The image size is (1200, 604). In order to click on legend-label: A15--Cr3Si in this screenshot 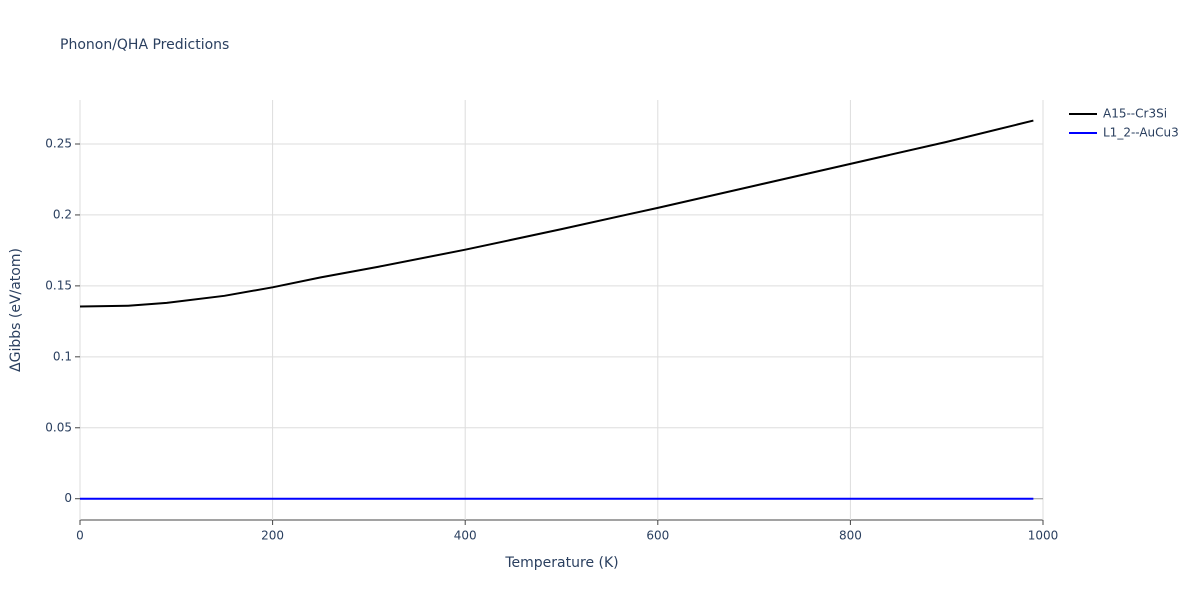, I will do `click(1135, 114)`.